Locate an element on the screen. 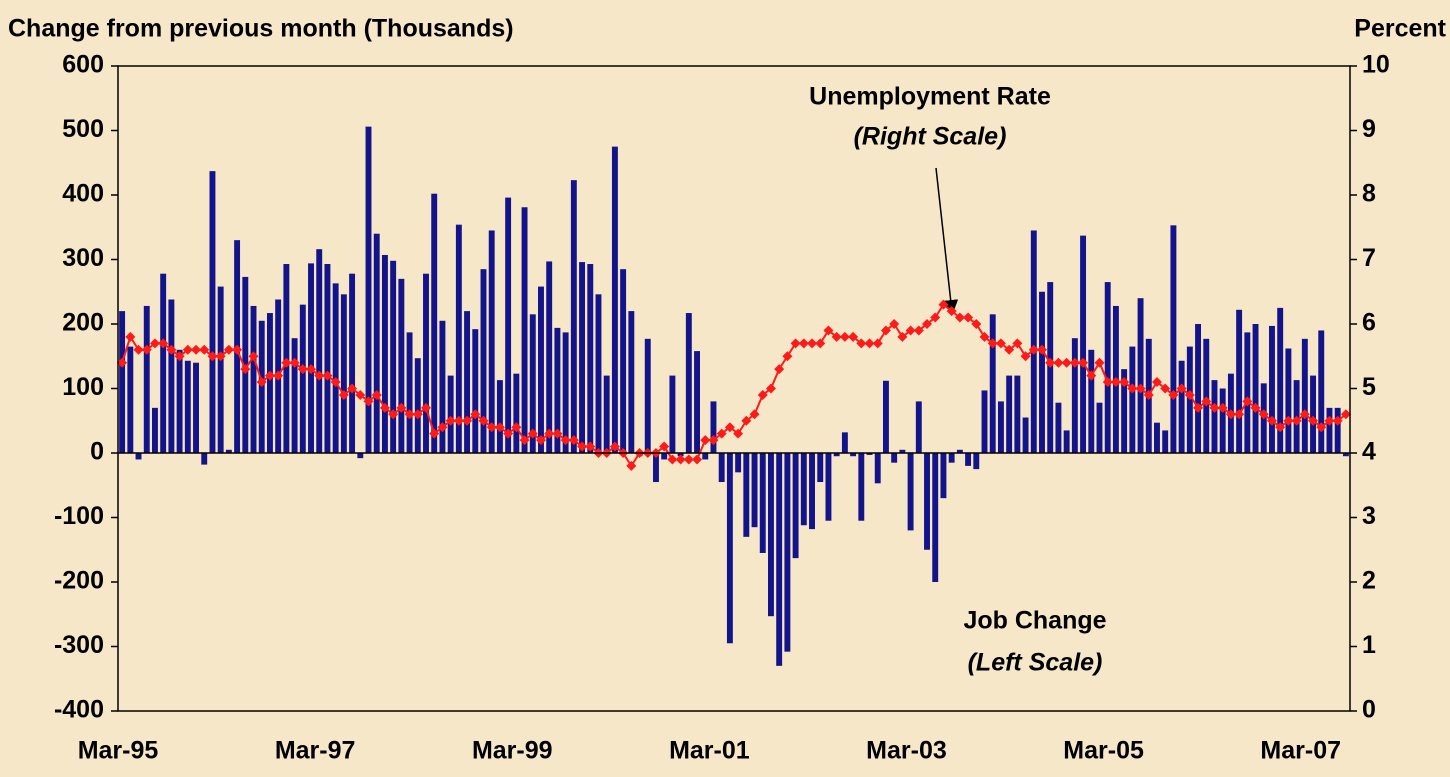  y-tick-label: 300 is located at coordinates (83, 258).